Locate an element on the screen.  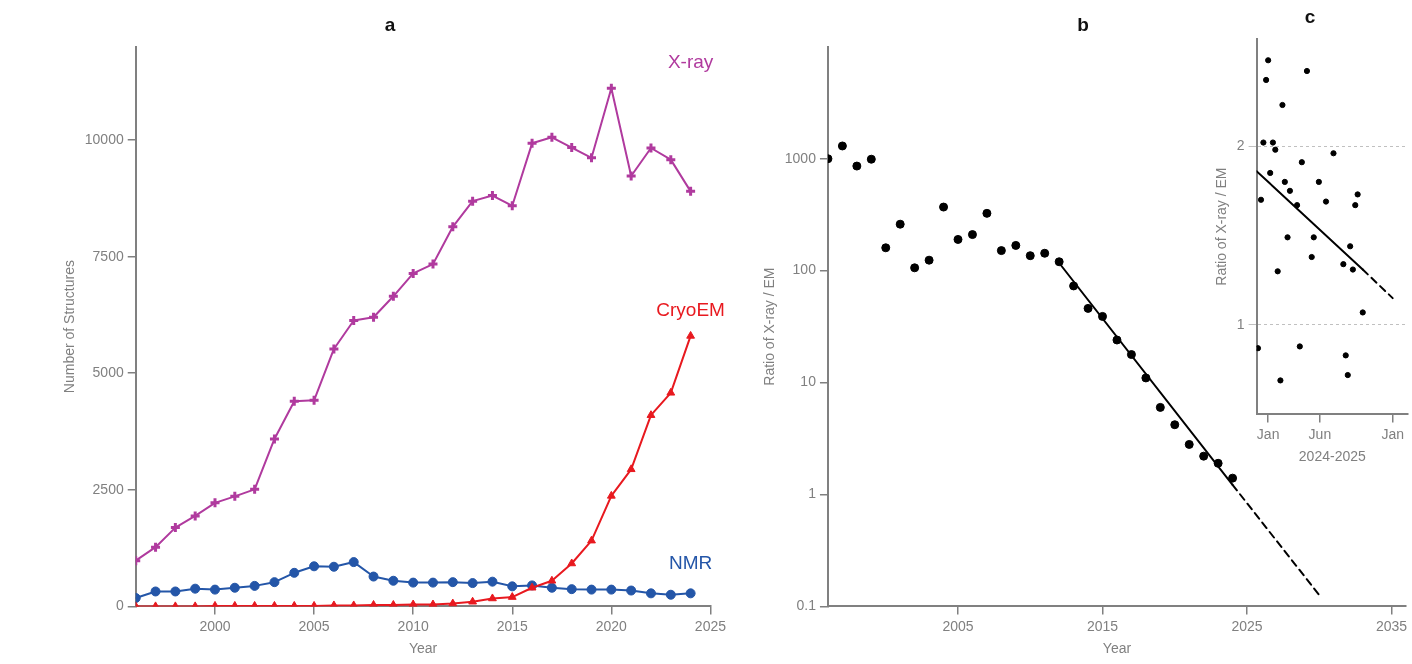
chart-title: c is located at coordinates (1310, 16).